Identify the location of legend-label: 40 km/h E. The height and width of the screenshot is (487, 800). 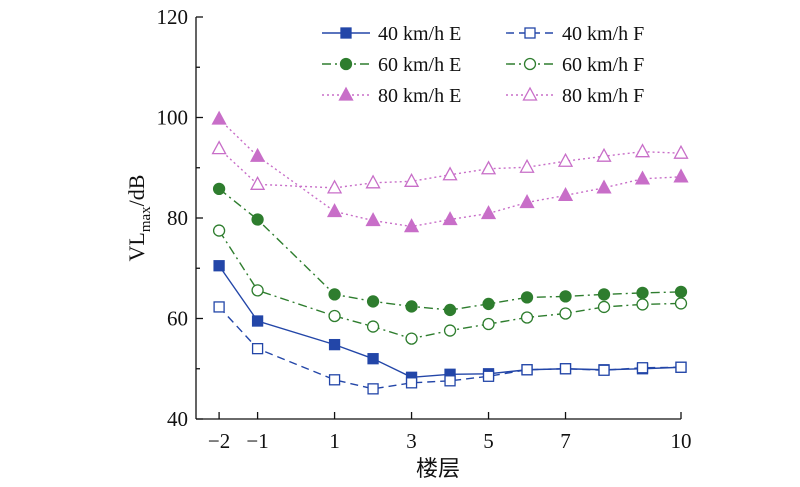
(419, 34).